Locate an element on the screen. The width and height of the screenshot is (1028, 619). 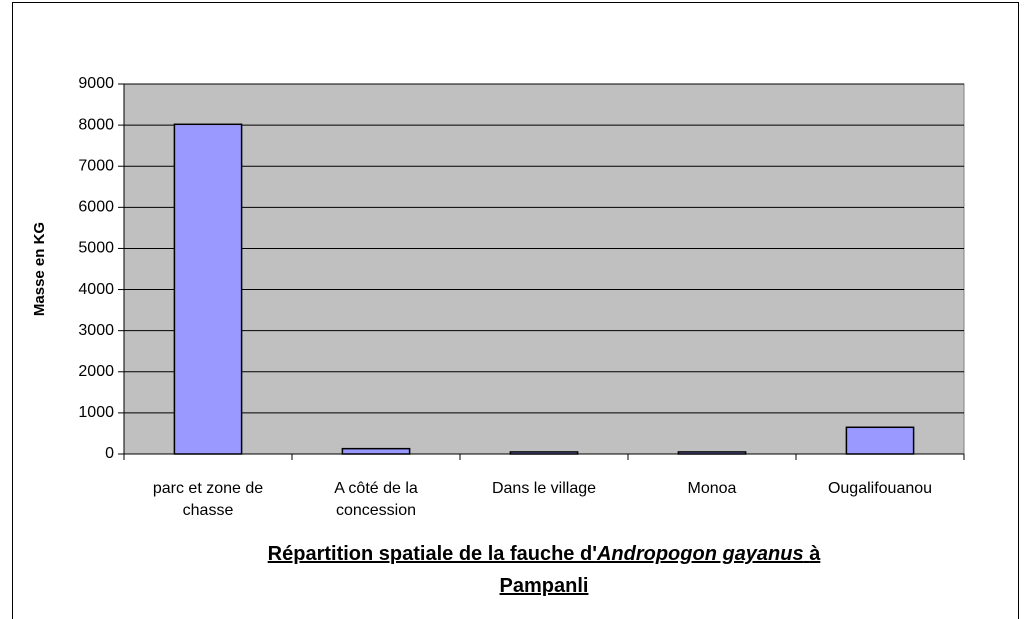
y-tick-label: 0 is located at coordinates (109, 453).